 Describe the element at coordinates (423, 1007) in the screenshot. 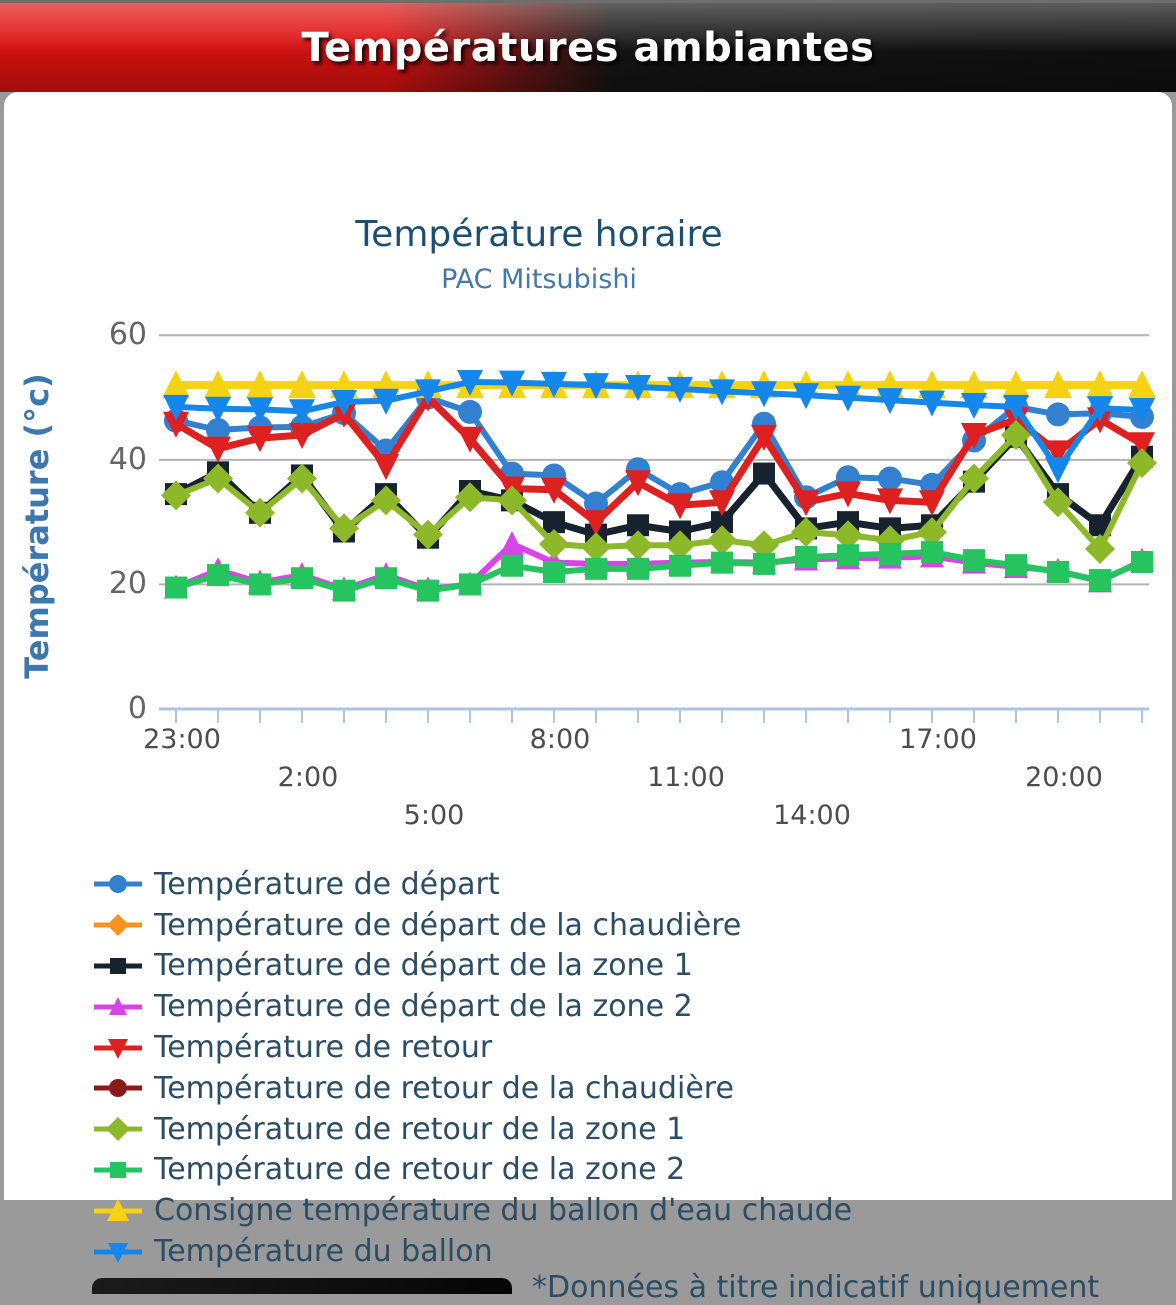

I see `legend-item-label: Température de départ de la zone 2` at that location.